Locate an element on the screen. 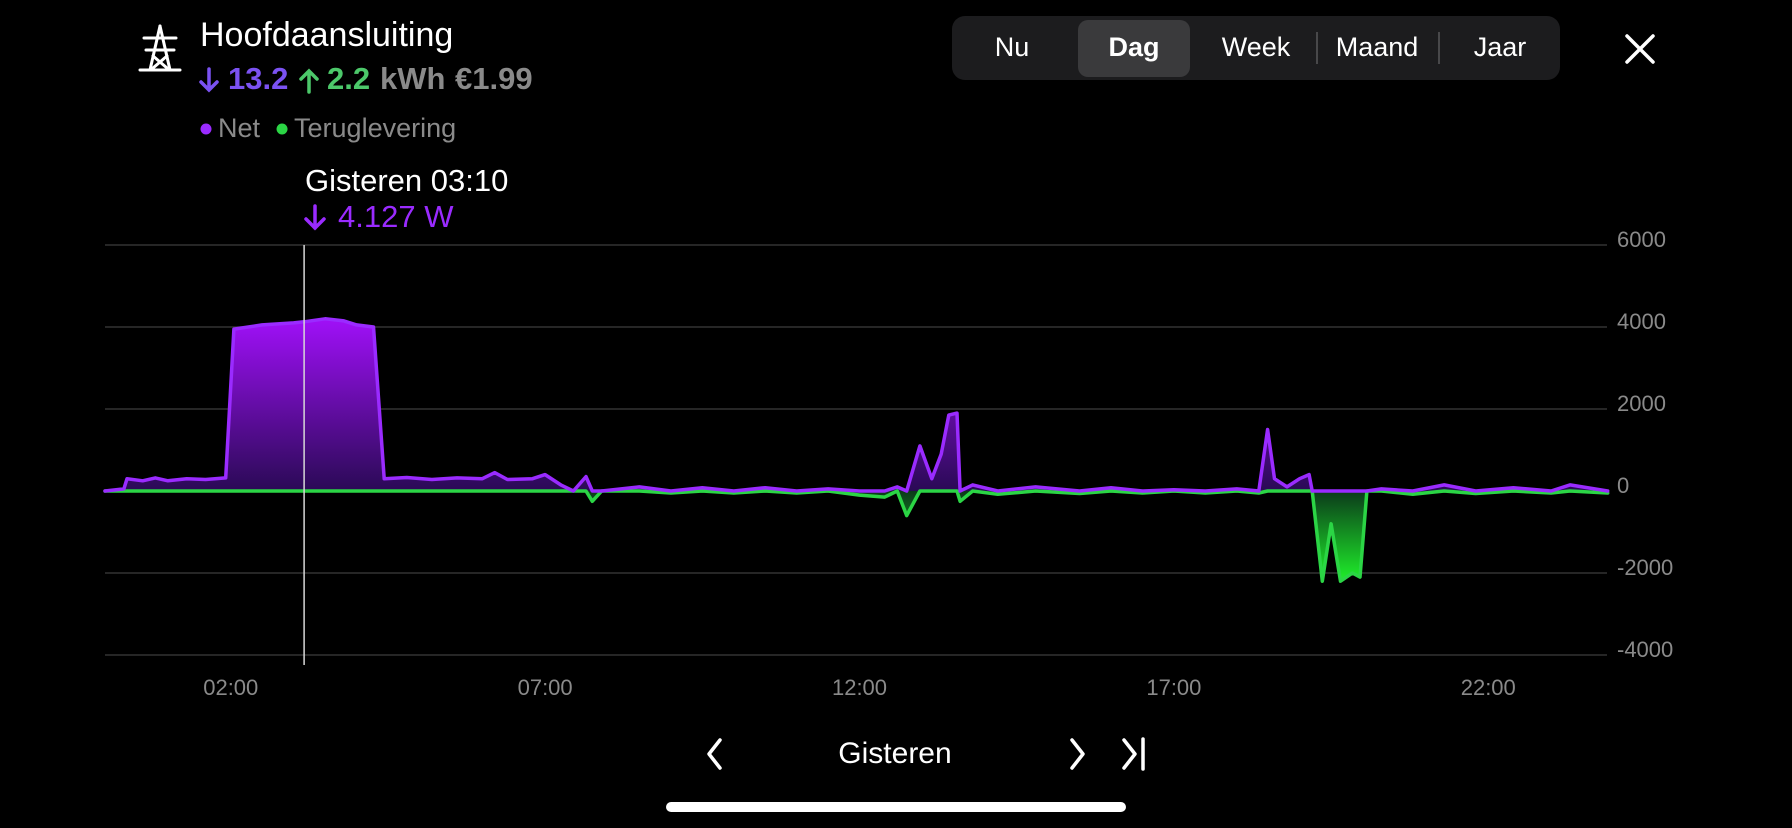  period-label: Gisteren is located at coordinates (894, 753).